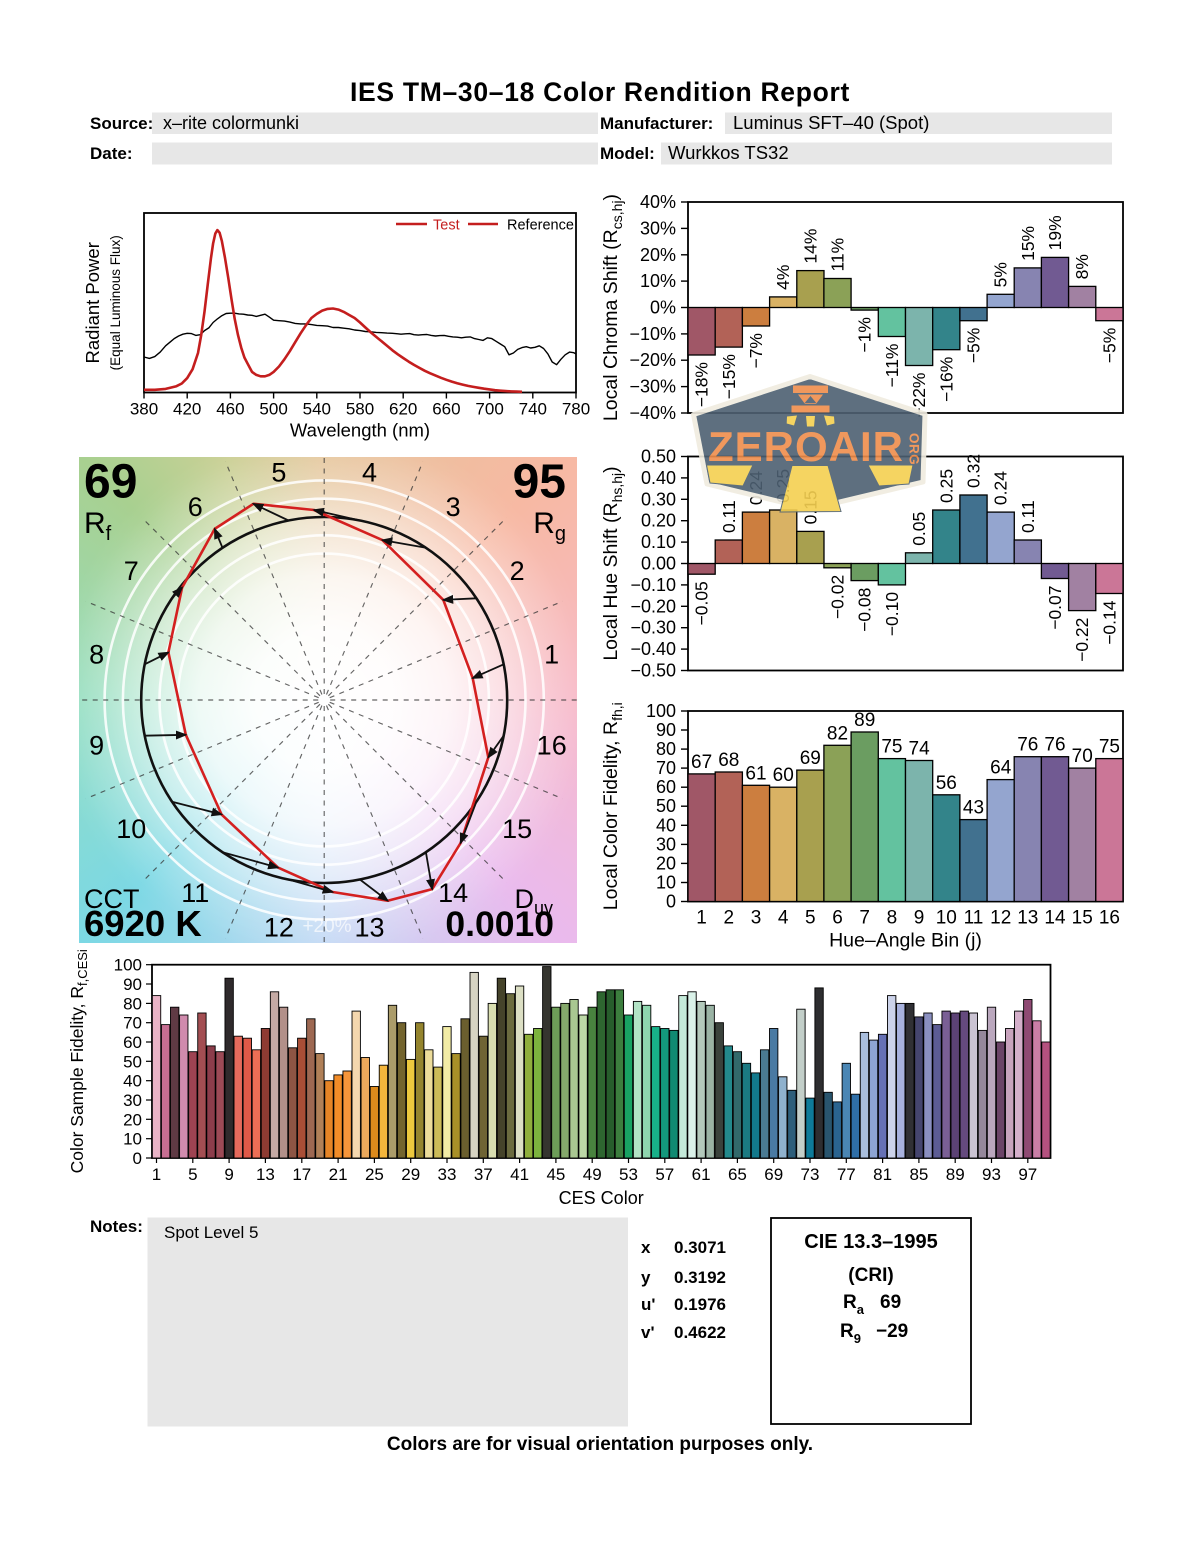  What do you see at coordinates (666, 825) in the screenshot?
I see `svg-text: 40` at bounding box center [666, 825].